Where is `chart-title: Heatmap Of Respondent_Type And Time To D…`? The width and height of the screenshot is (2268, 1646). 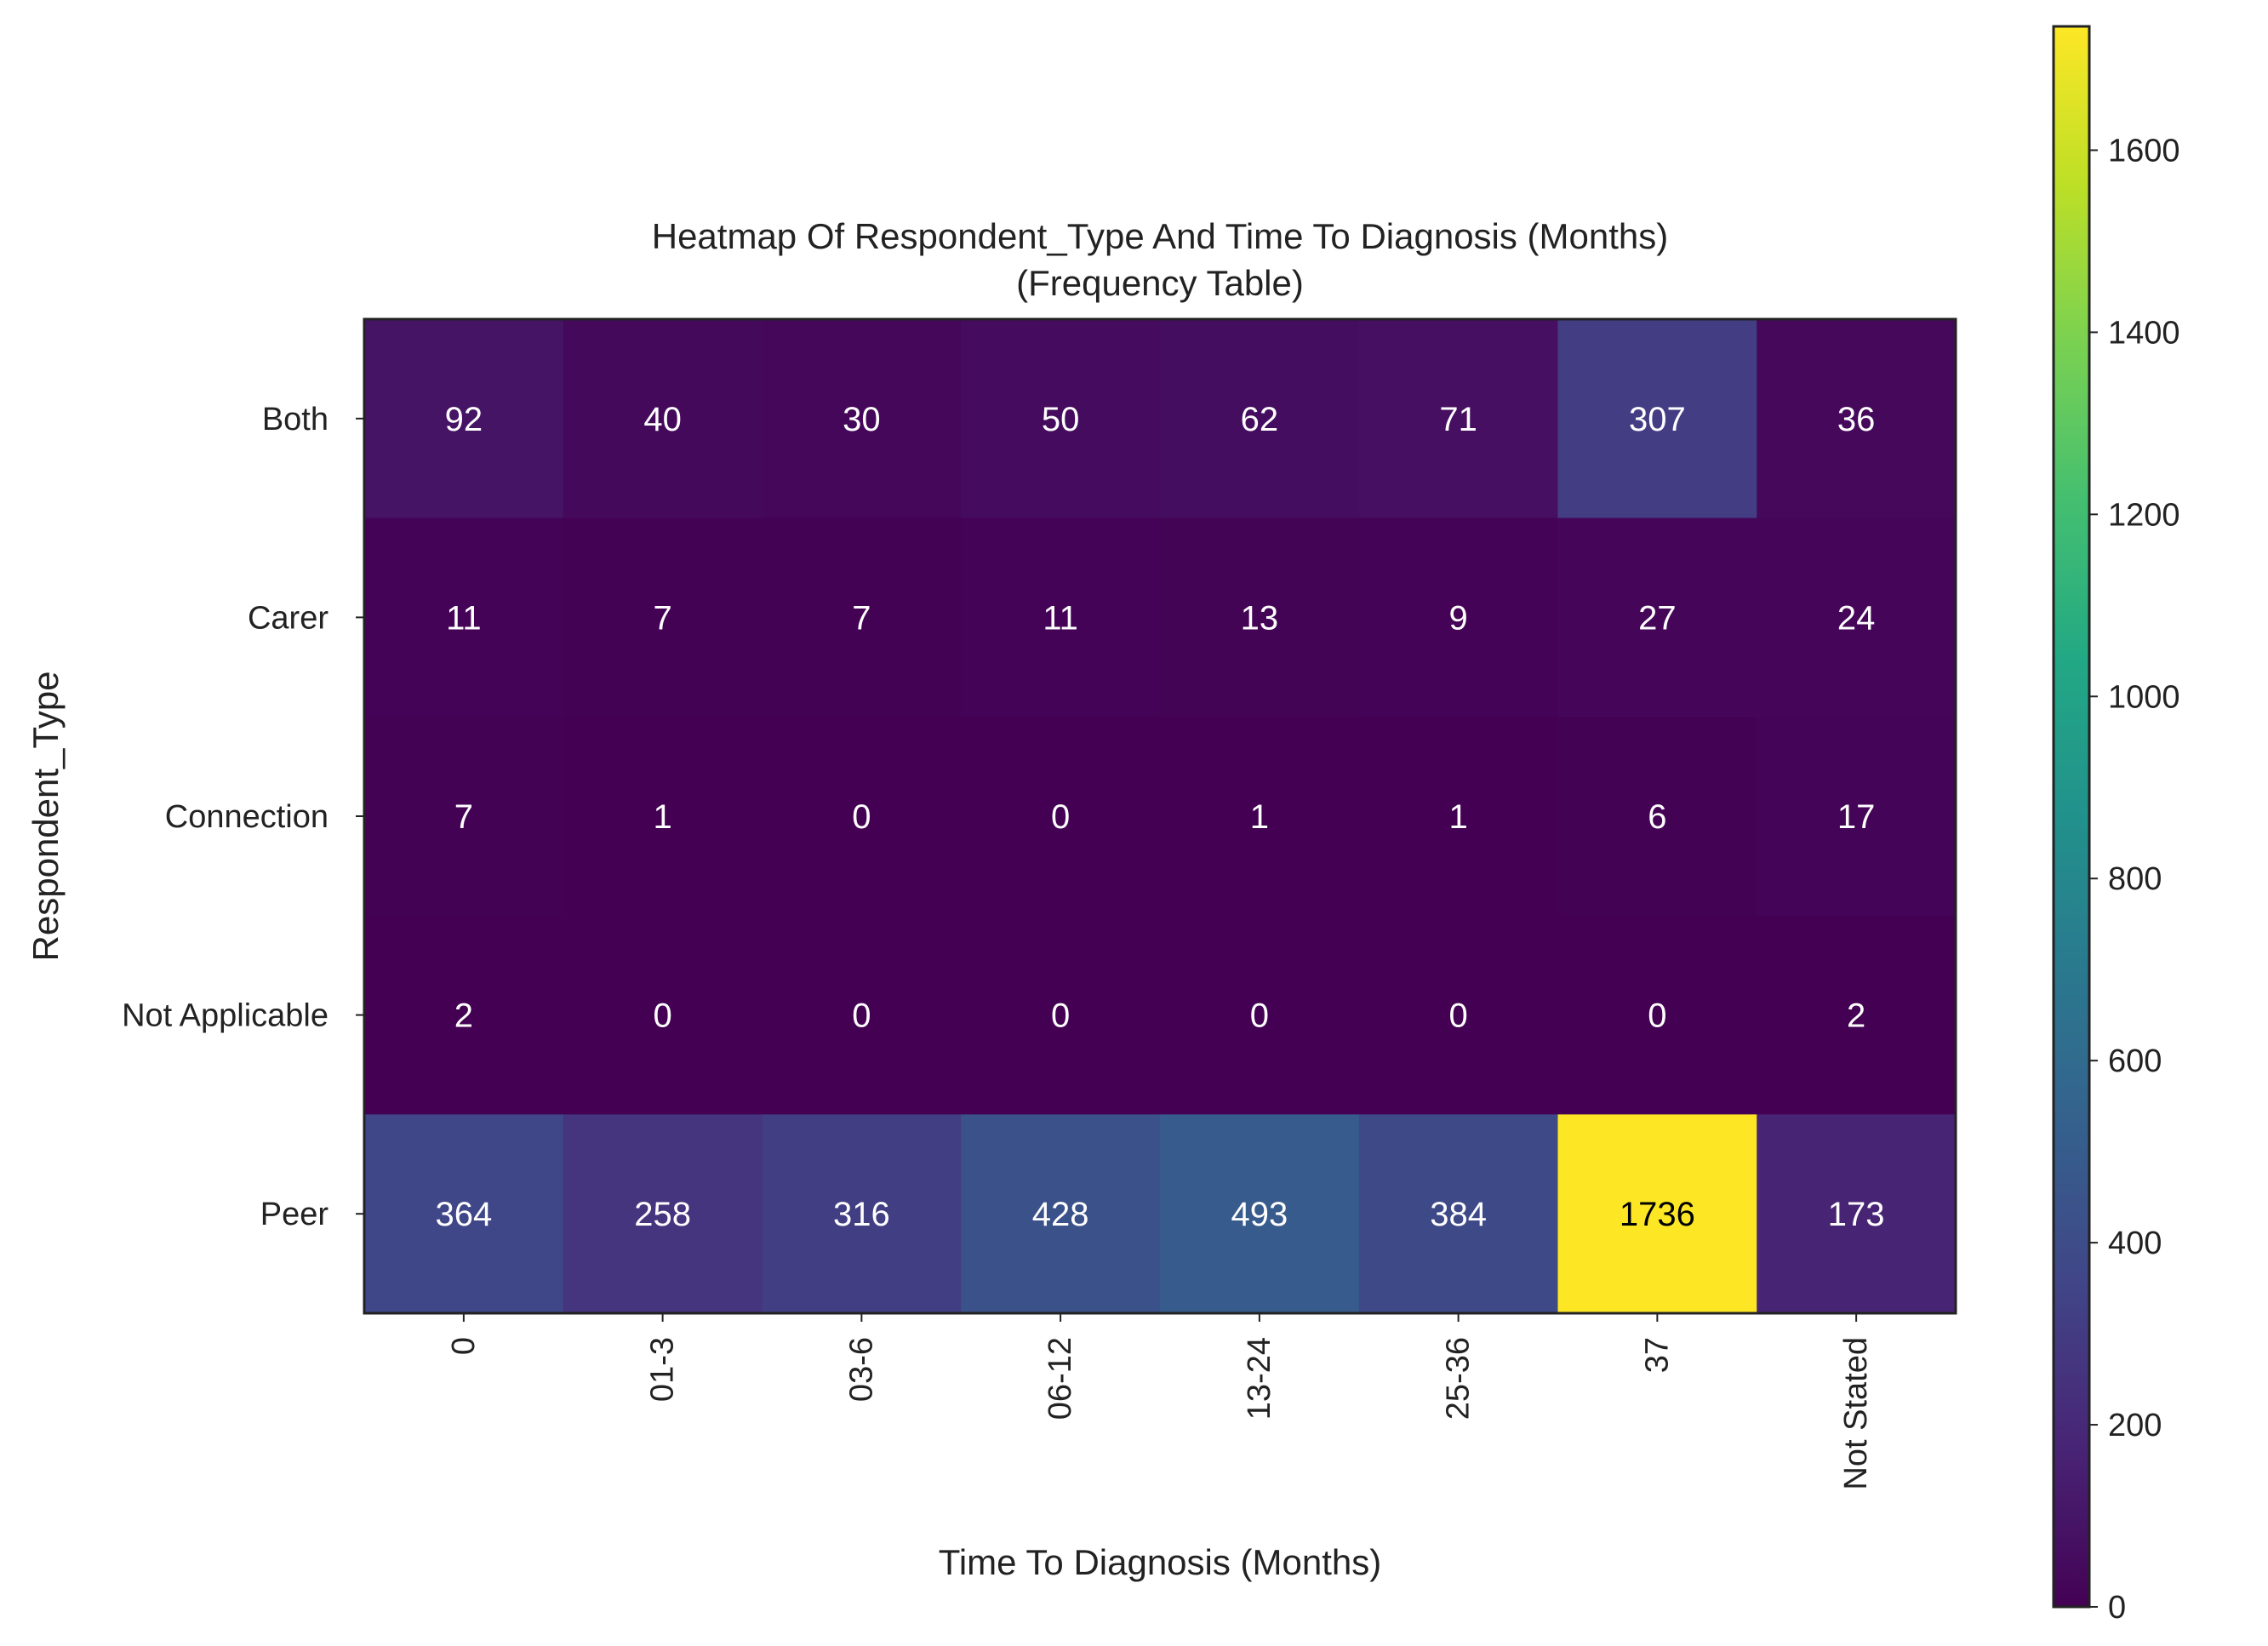
chart-title: Heatmap Of Respondent_Type And Time To D… is located at coordinates (1160, 236).